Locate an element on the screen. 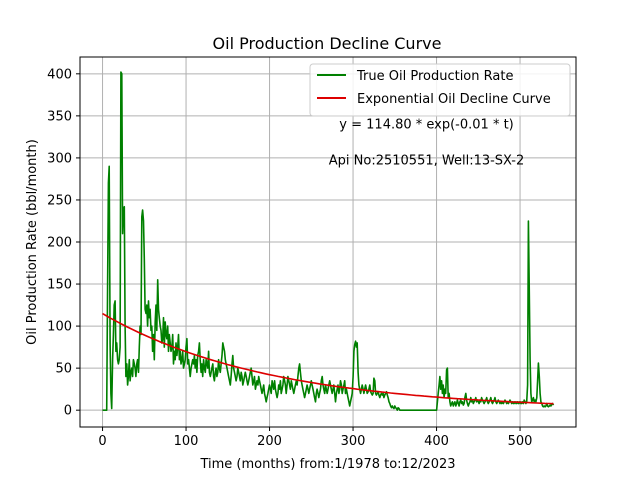  y-tick-label: 350 is located at coordinates (59, 116).